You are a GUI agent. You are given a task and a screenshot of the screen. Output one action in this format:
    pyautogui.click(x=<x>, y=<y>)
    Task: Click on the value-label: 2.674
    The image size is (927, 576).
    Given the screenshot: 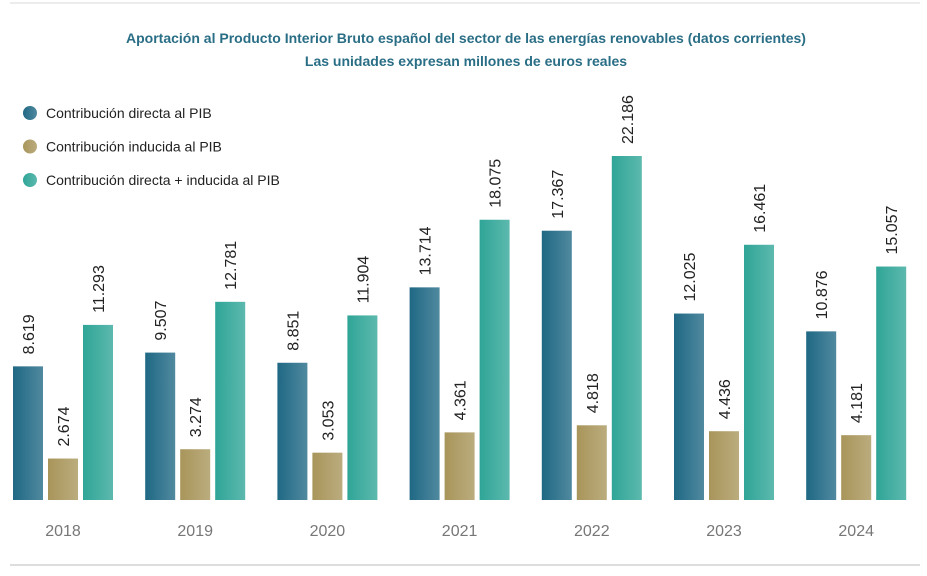 What is the action you would take?
    pyautogui.click(x=64, y=426)
    